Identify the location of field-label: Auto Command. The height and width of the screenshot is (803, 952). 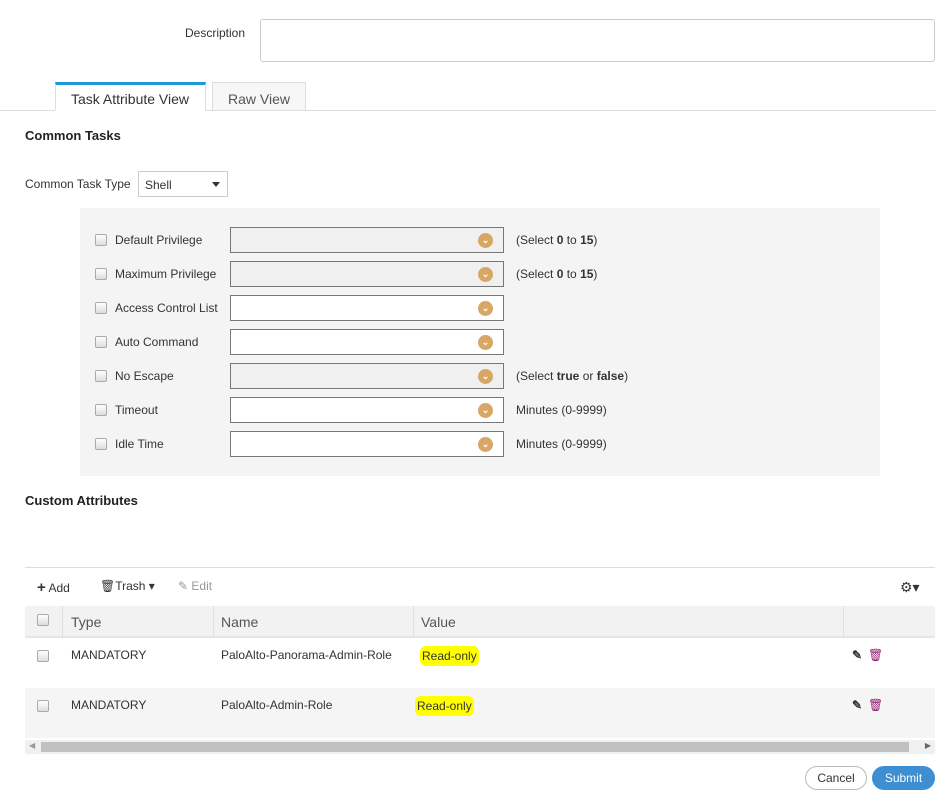
(157, 342).